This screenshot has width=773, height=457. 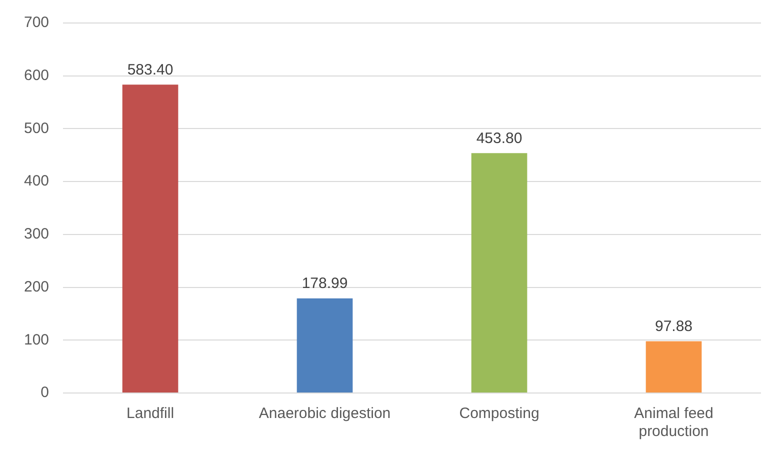 I want to click on y-tick-label: 500, so click(x=37, y=128).